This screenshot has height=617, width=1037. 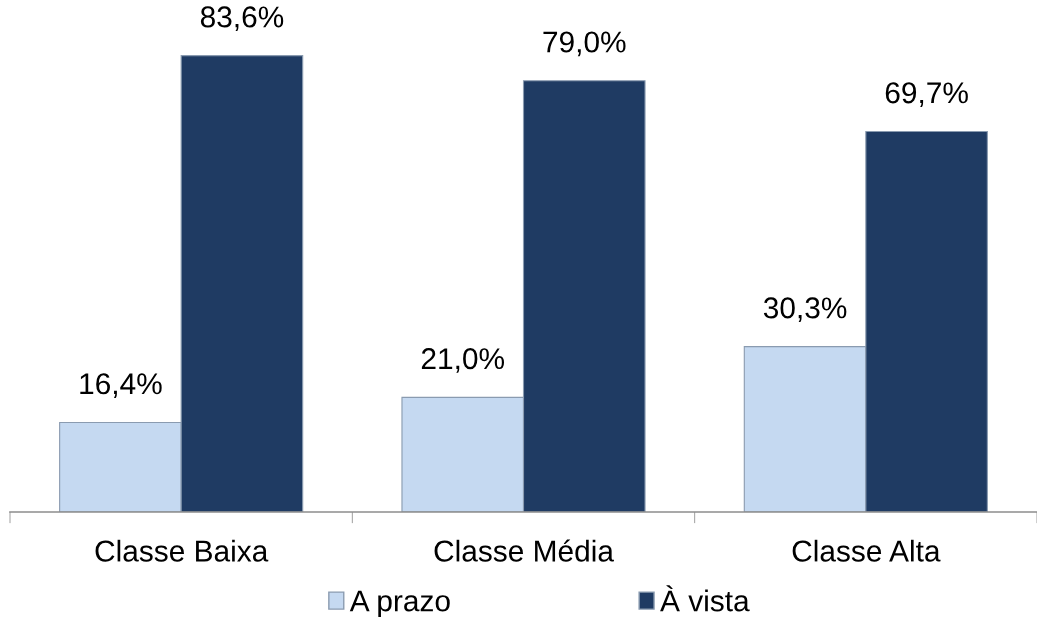 I want to click on data-label: 16,4%, so click(x=121, y=385).